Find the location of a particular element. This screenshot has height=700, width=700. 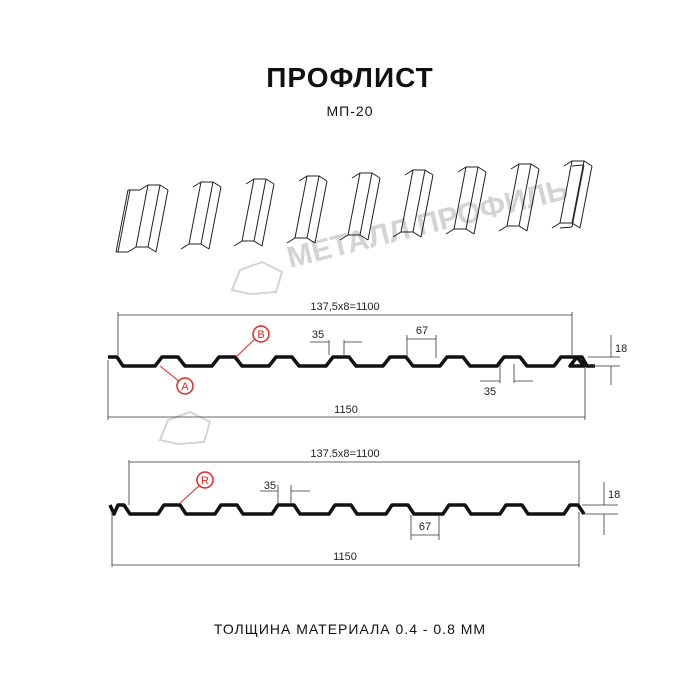

rib-label-r: 67 is located at coordinates (425, 527).